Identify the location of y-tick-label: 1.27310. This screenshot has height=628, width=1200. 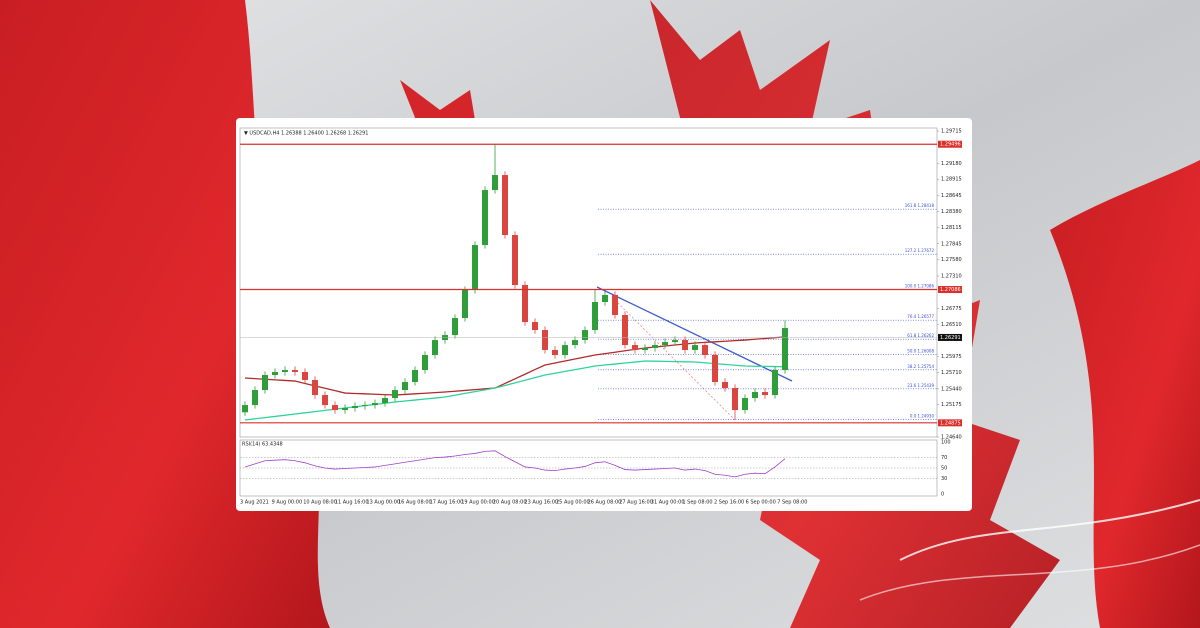
(951, 277).